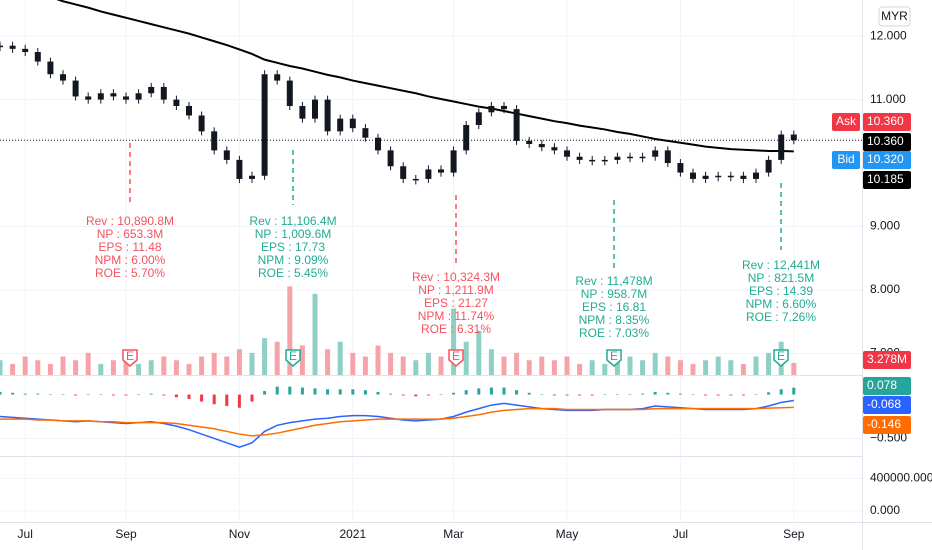 The height and width of the screenshot is (550, 932). What do you see at coordinates (888, 99) in the screenshot?
I see `y-tick-label: 11.000` at bounding box center [888, 99].